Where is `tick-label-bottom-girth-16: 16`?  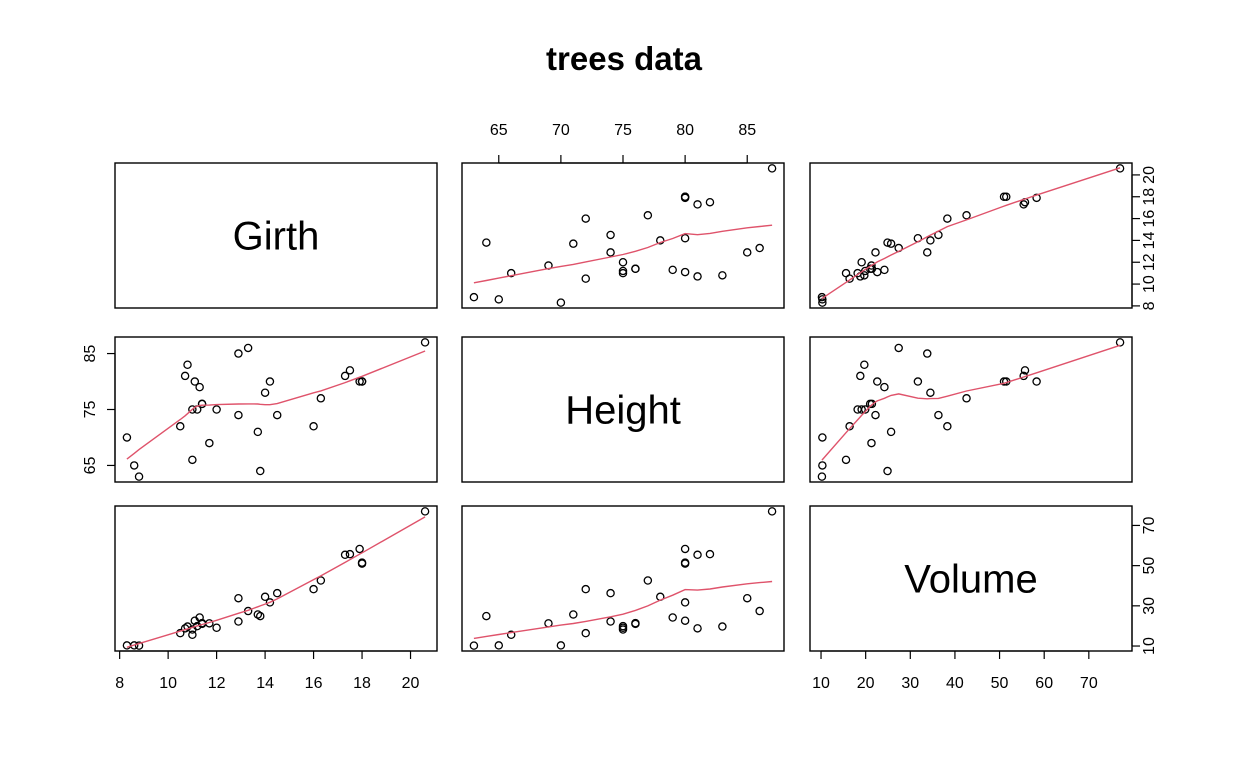 tick-label-bottom-girth-16: 16 is located at coordinates (314, 683).